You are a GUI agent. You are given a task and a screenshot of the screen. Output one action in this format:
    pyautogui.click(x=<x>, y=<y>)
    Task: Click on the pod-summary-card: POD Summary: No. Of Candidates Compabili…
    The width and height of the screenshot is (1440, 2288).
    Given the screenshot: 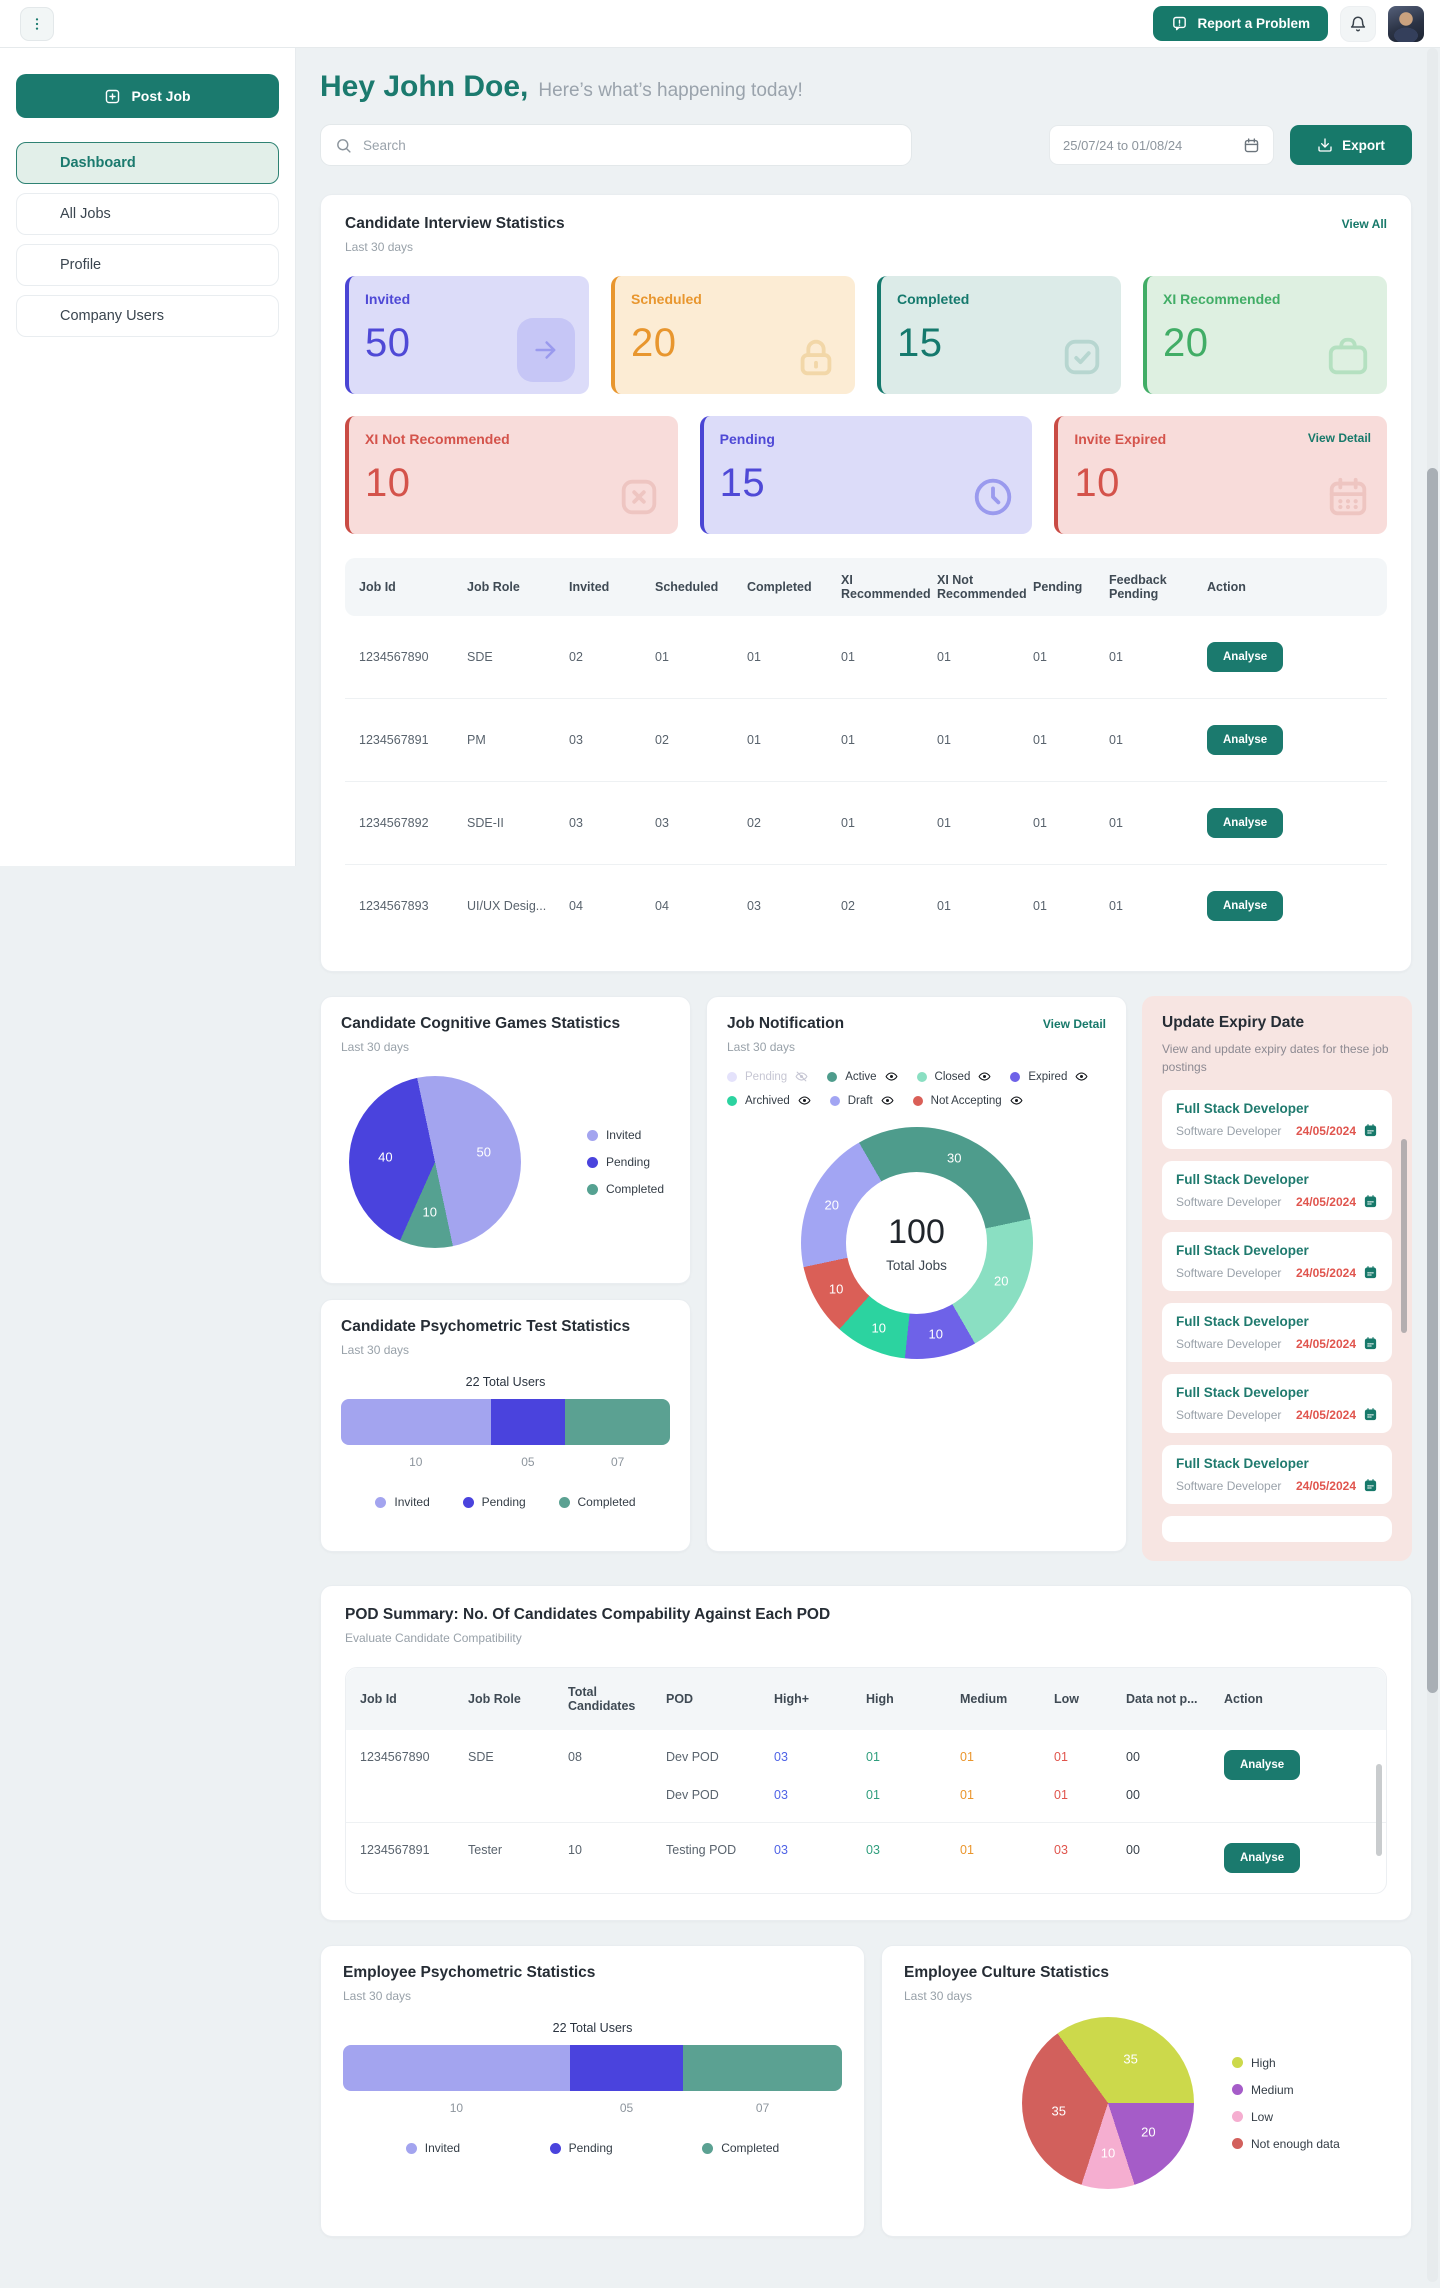 What is the action you would take?
    pyautogui.click(x=866, y=1753)
    